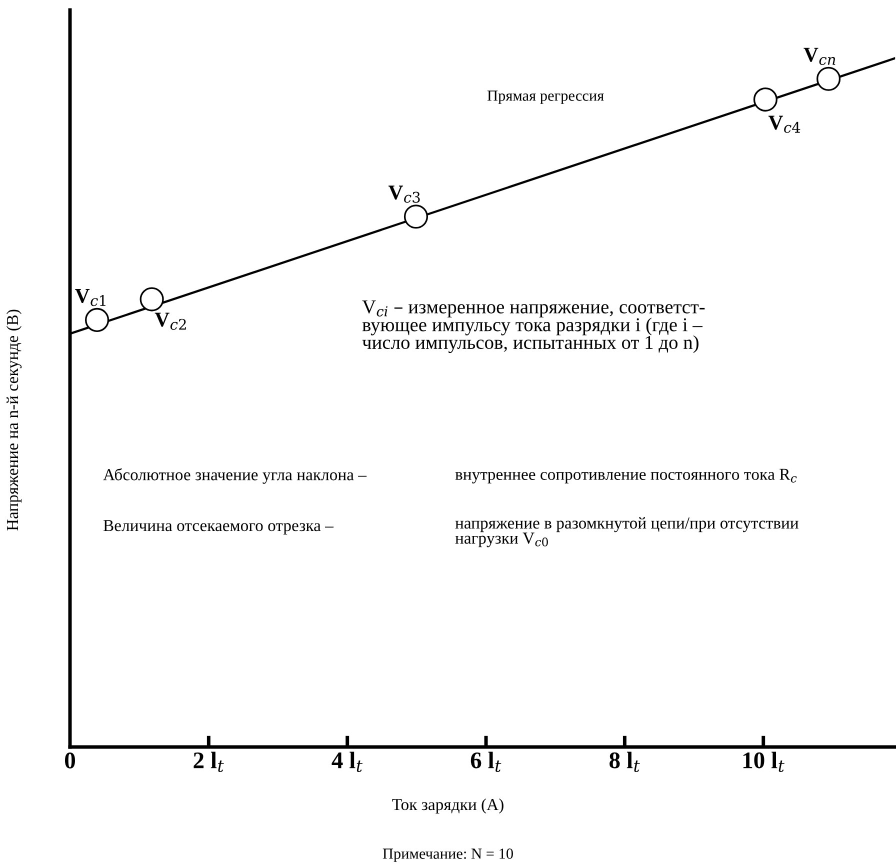 The height and width of the screenshot is (866, 896). Describe the element at coordinates (170, 321) in the screenshot. I see `annotation: V$_{c2}$` at that location.